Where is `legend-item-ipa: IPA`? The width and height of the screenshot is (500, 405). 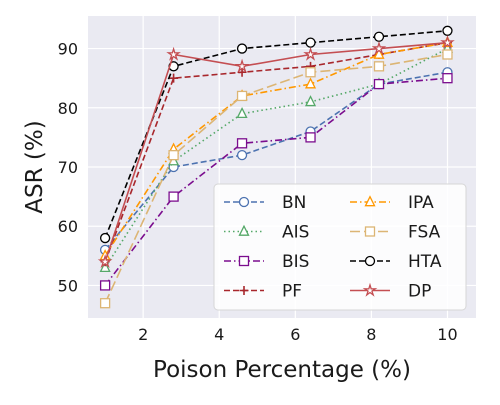 legend-item-ipa: IPA is located at coordinates (392, 203).